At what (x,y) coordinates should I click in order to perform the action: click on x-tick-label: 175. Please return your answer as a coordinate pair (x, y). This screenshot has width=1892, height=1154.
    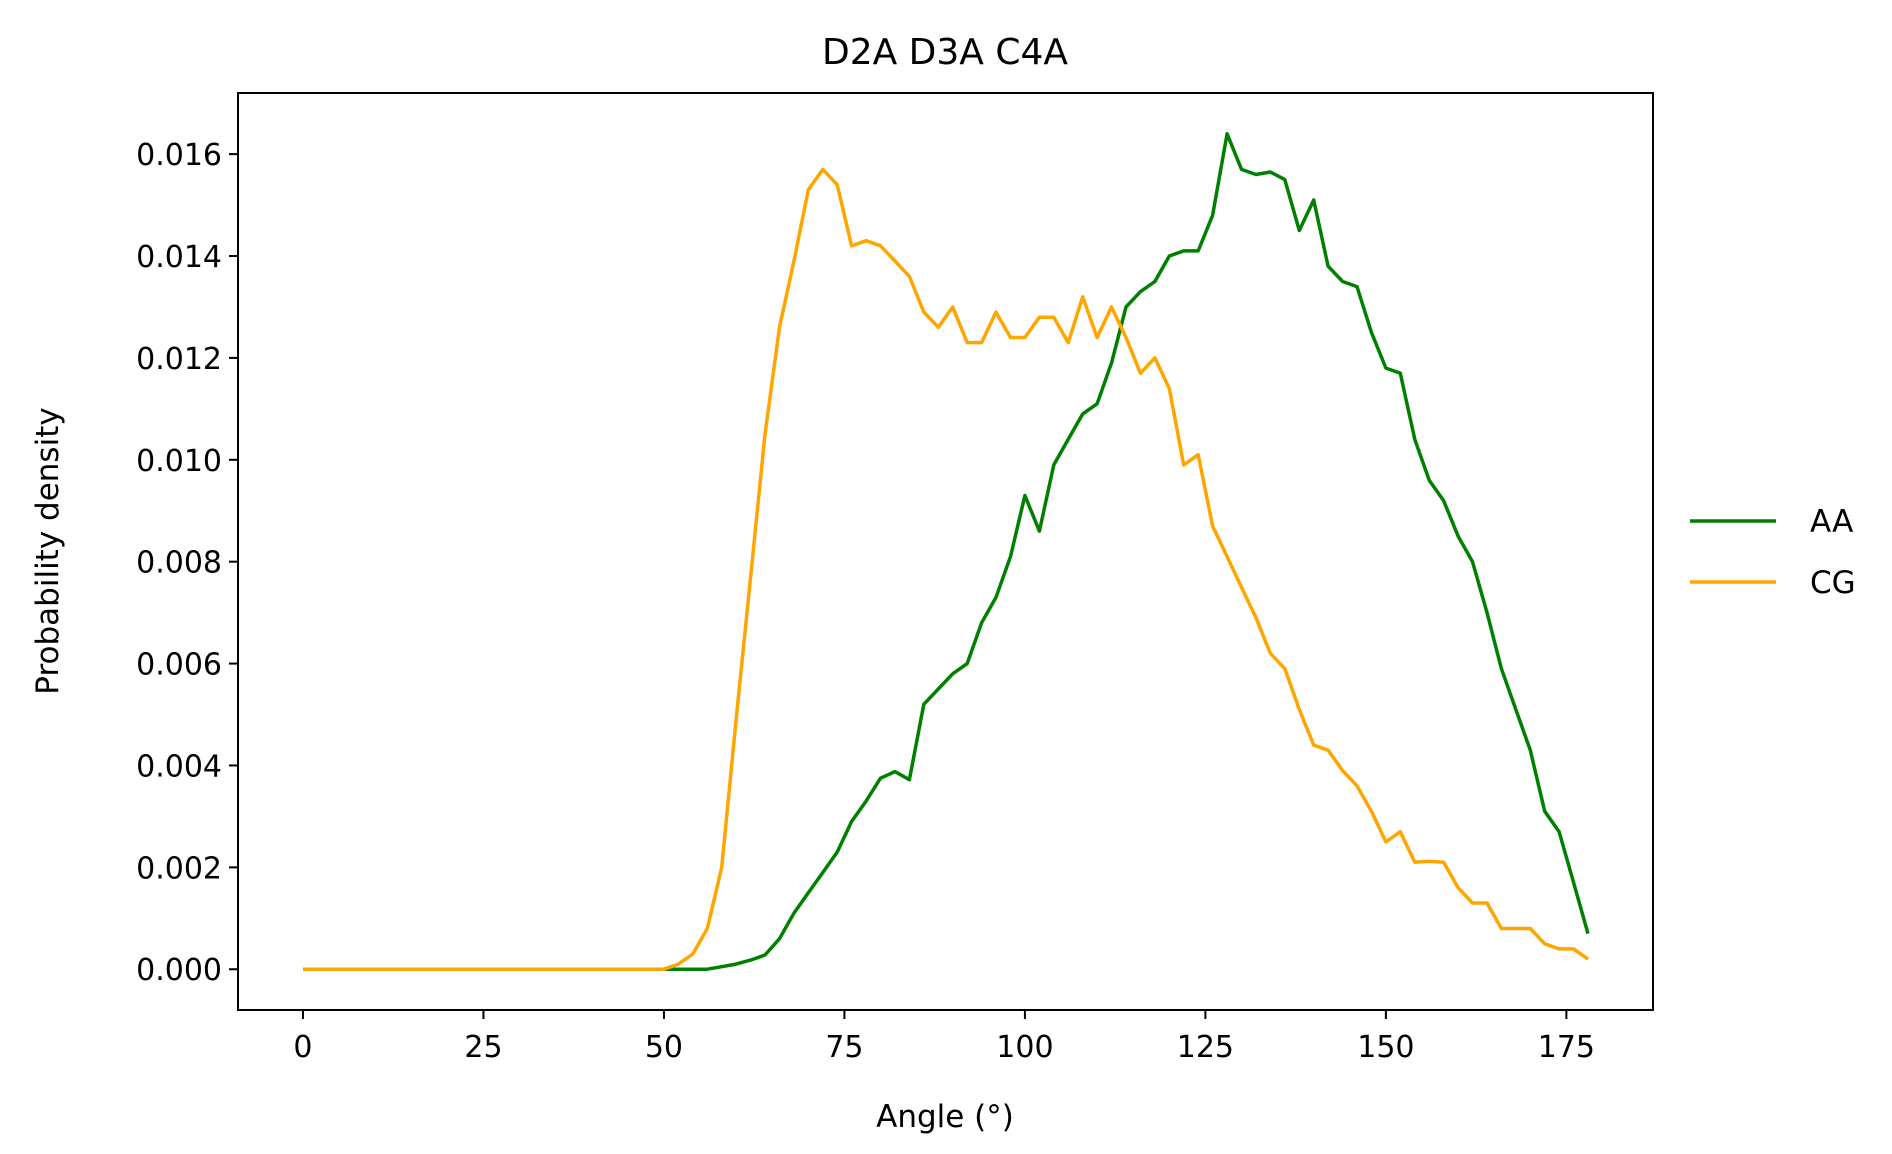
    Looking at the image, I should click on (1566, 1047).